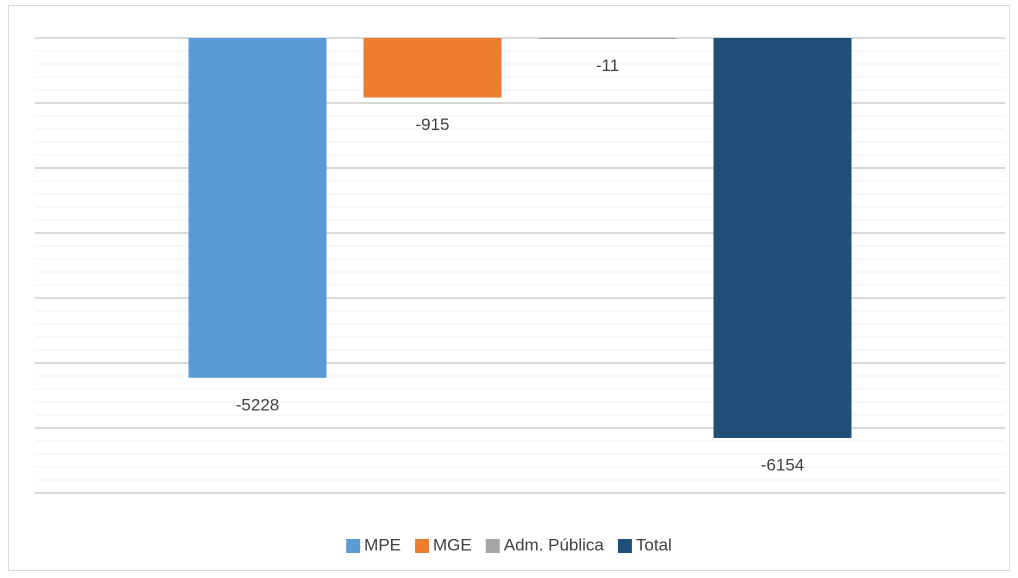 The height and width of the screenshot is (578, 1018). What do you see at coordinates (382, 544) in the screenshot?
I see `legend-label: MPE` at bounding box center [382, 544].